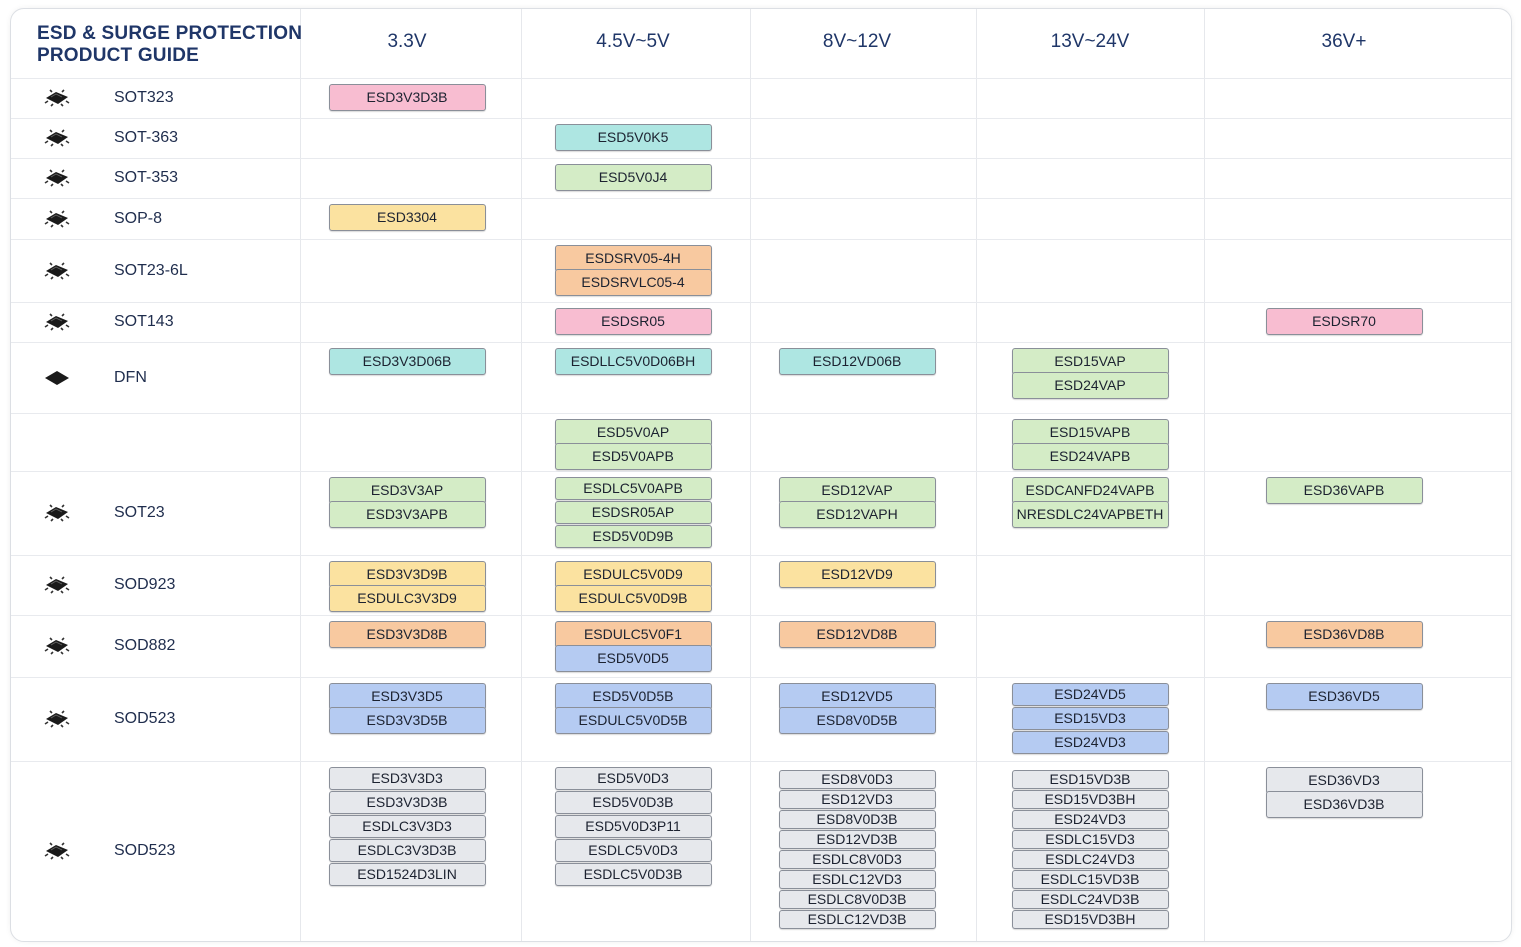  I want to click on part-number-chip: ESDULC3V3D9, so click(407, 598).